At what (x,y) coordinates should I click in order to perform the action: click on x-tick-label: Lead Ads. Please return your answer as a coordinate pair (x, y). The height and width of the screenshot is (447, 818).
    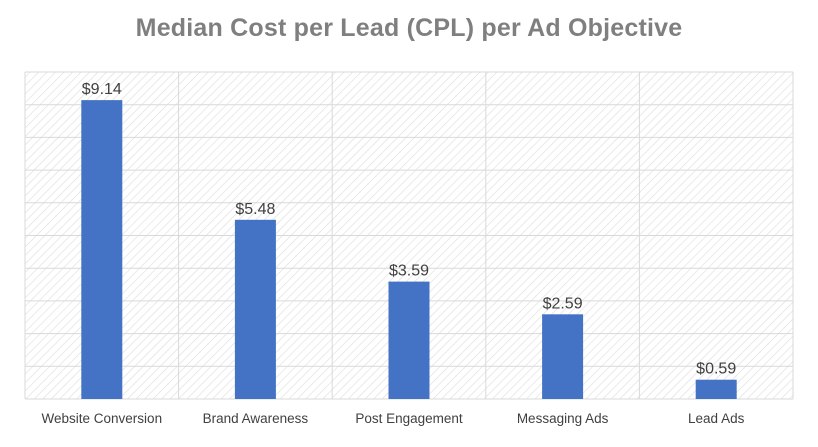
    Looking at the image, I should click on (716, 418).